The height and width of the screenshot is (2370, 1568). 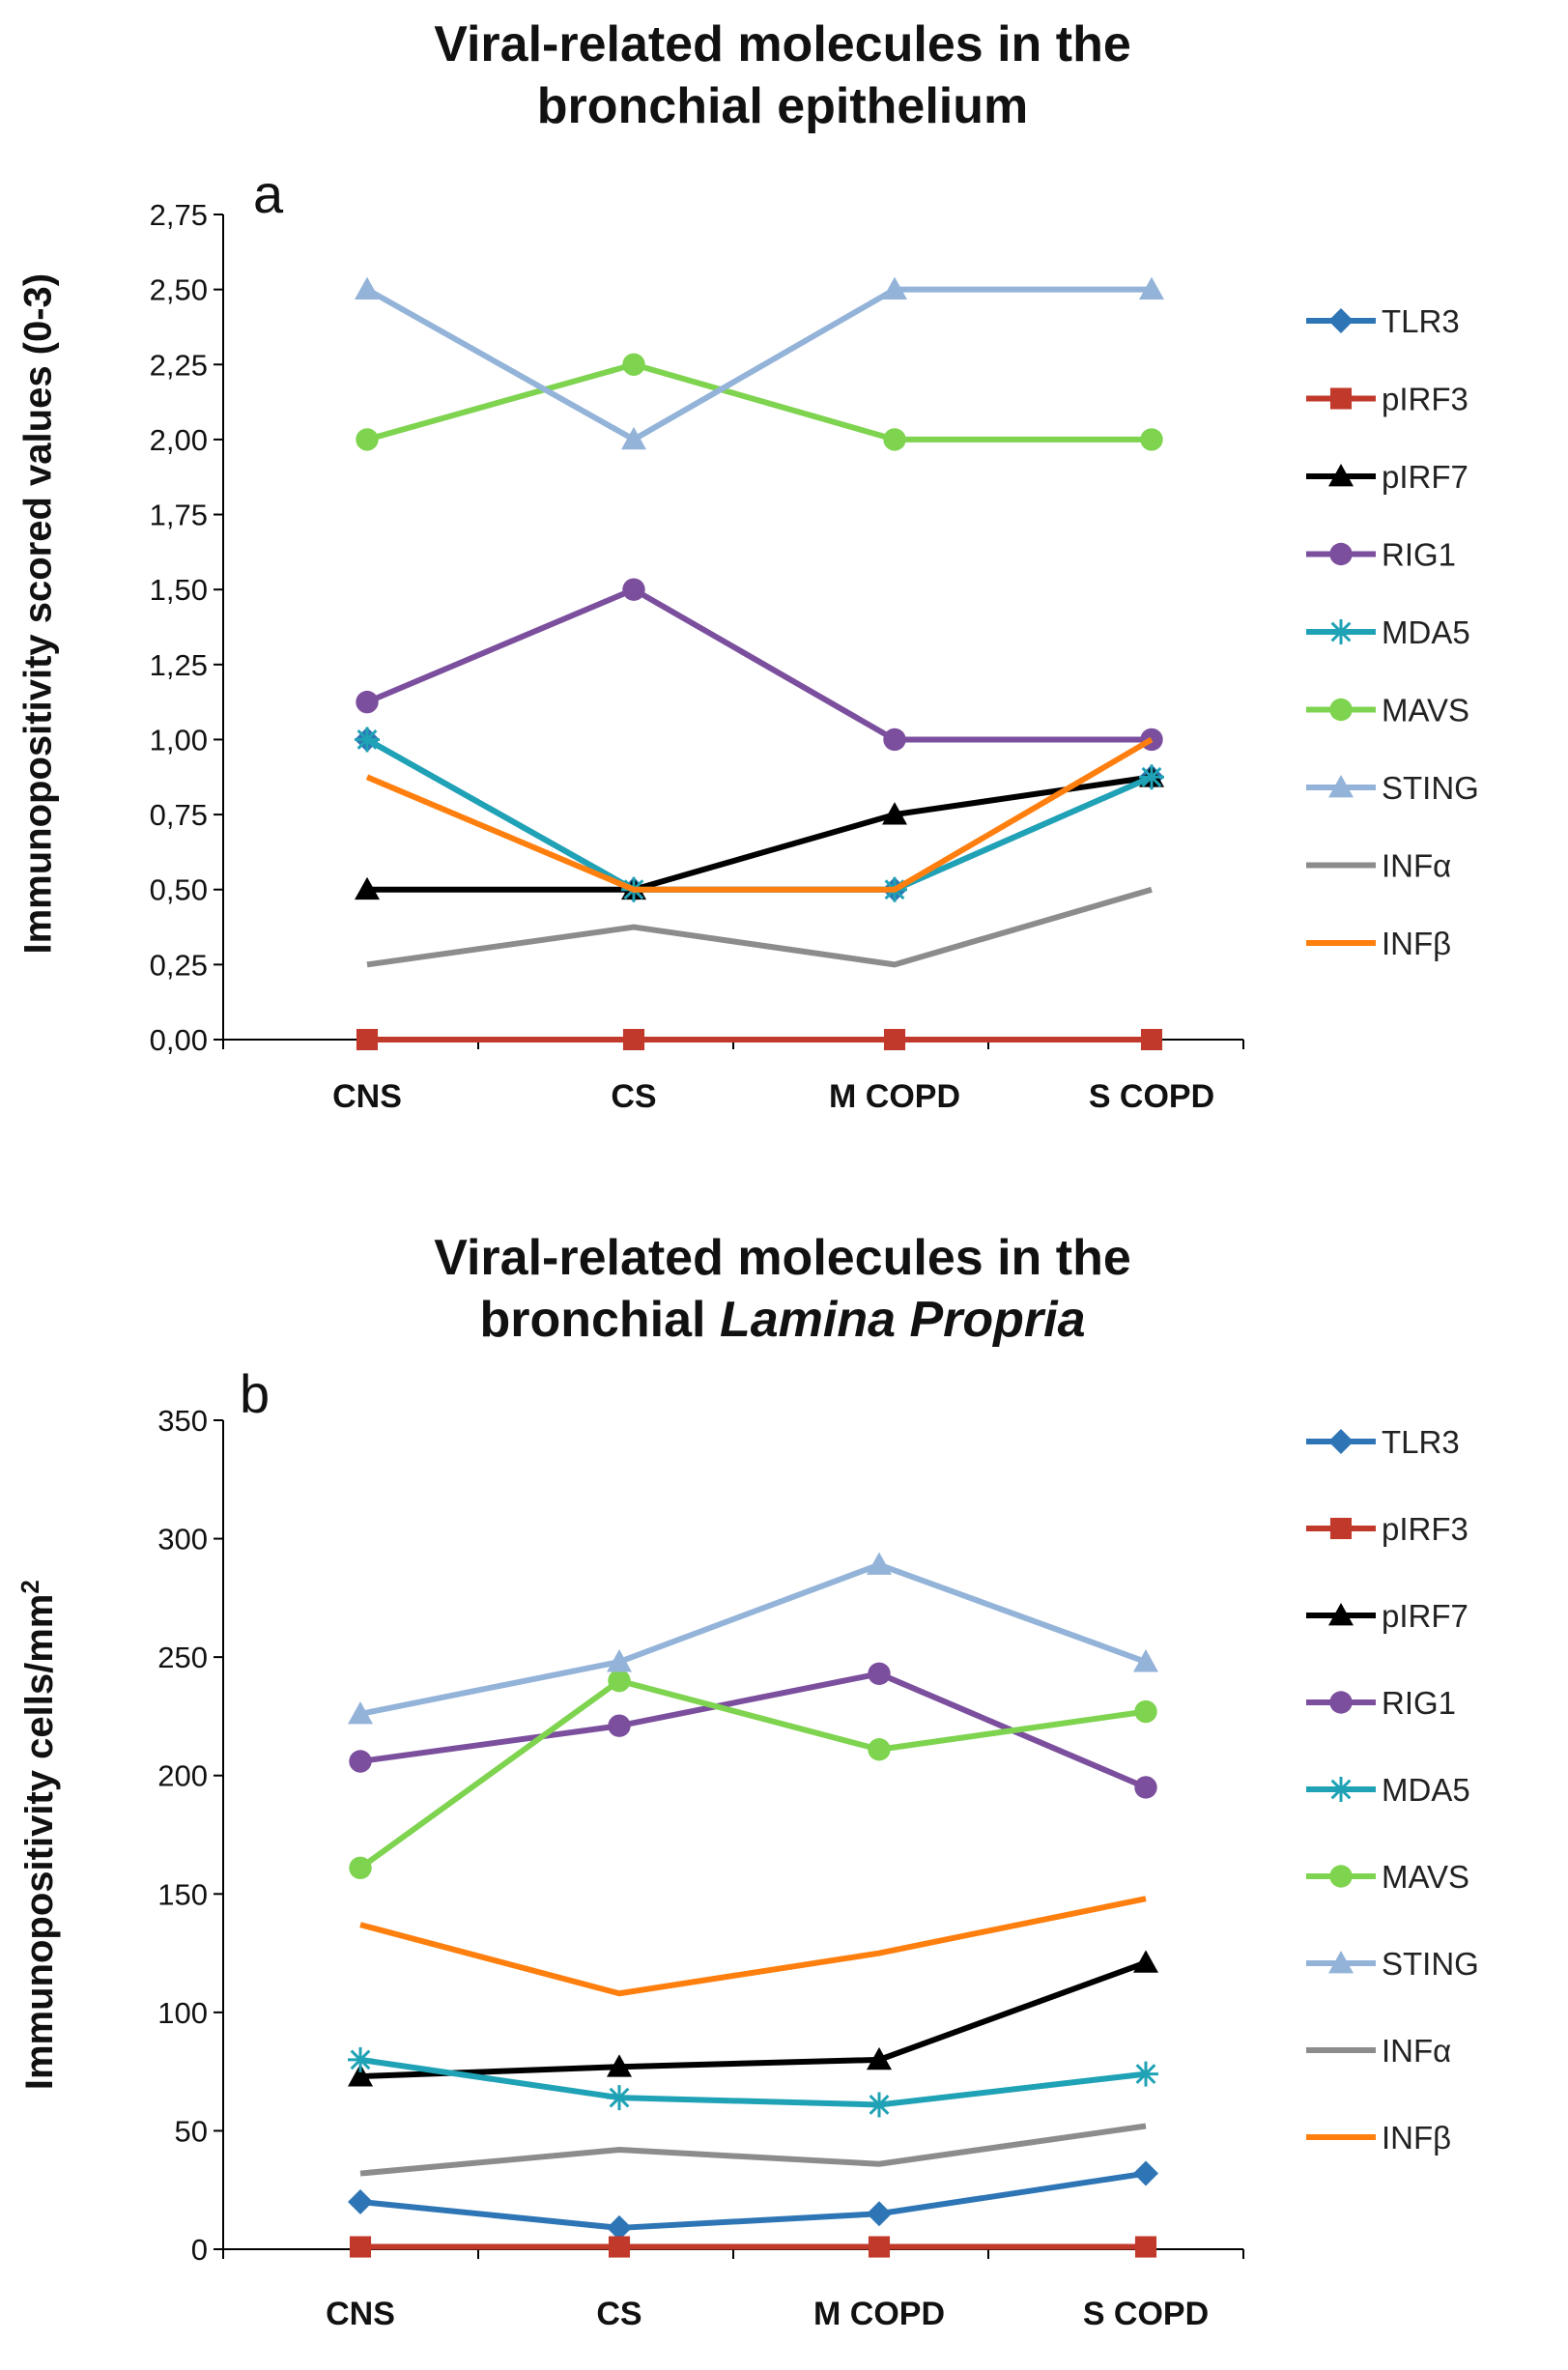 What do you see at coordinates (879, 1750) in the screenshot?
I see `point-mavs-m-copd` at bounding box center [879, 1750].